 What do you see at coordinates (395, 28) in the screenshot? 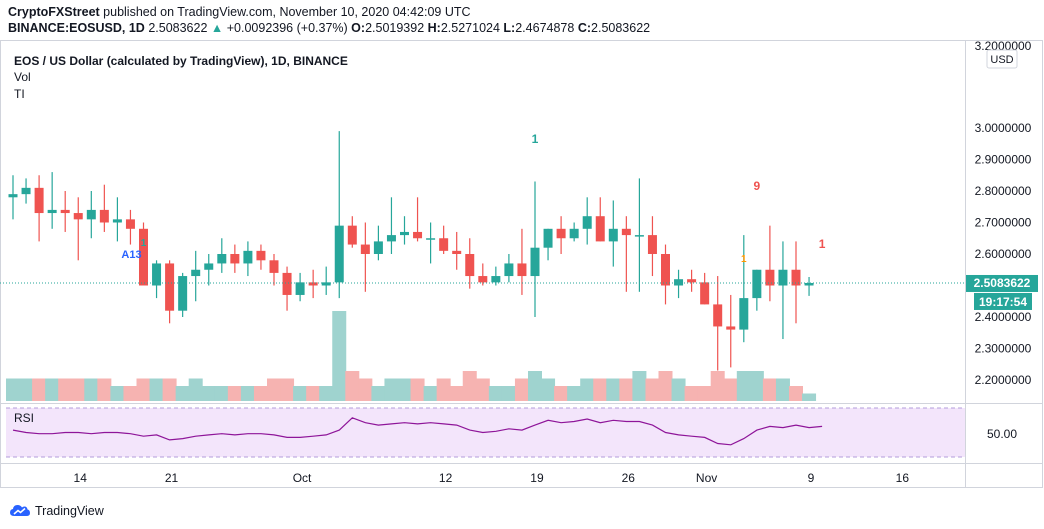
I see `open-value: 2.5019392` at bounding box center [395, 28].